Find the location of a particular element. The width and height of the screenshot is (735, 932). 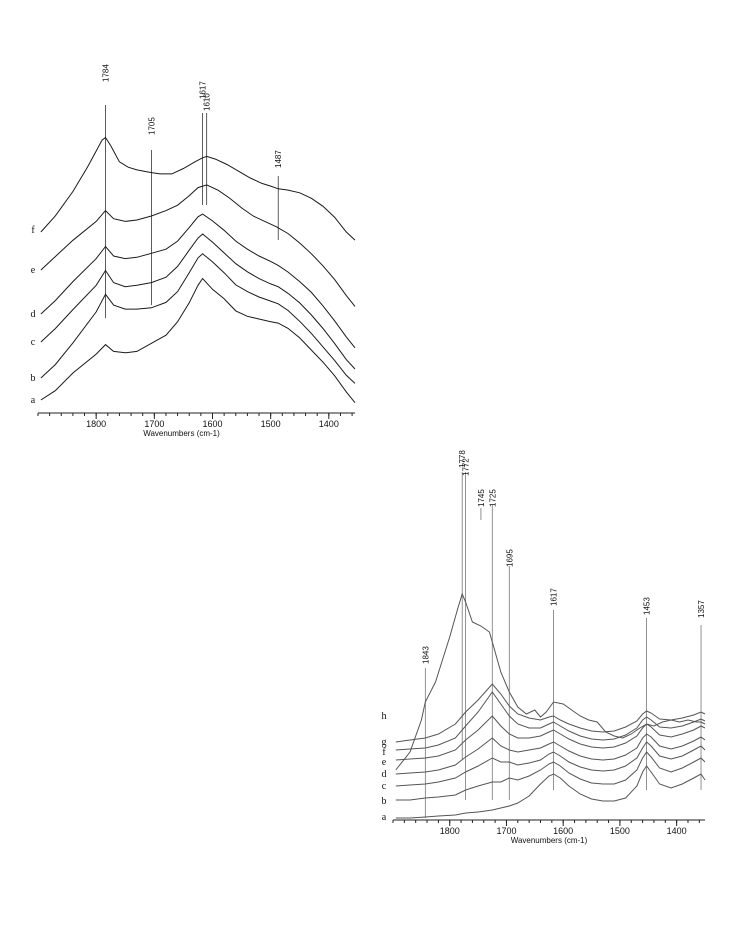

peak-label: 1705 is located at coordinates (151, 126).